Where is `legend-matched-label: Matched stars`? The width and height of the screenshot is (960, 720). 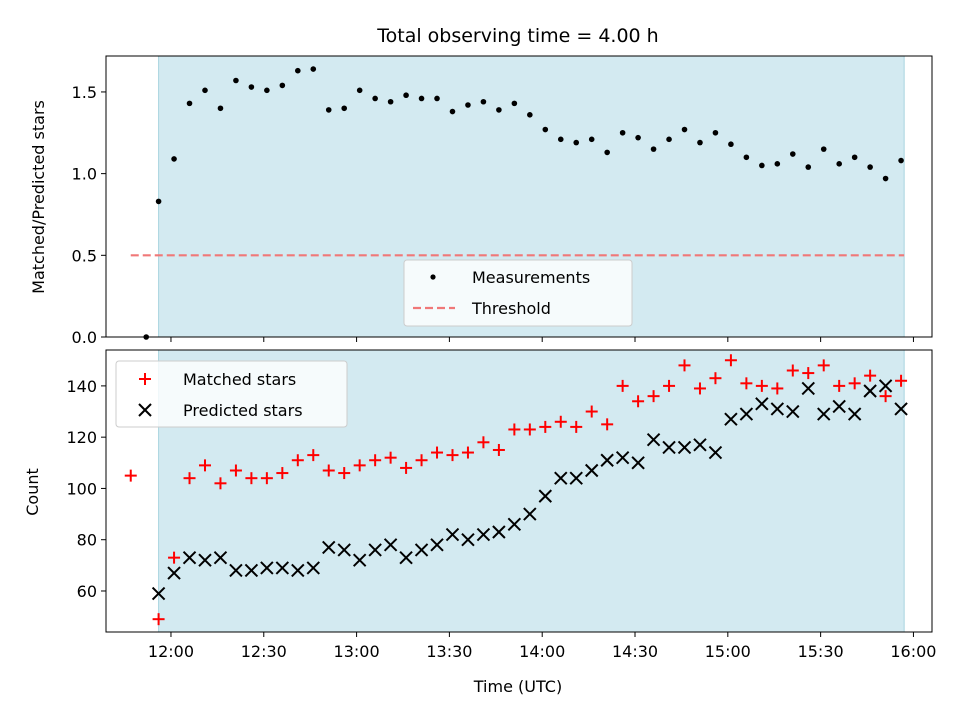
legend-matched-label: Matched stars is located at coordinates (239, 379).